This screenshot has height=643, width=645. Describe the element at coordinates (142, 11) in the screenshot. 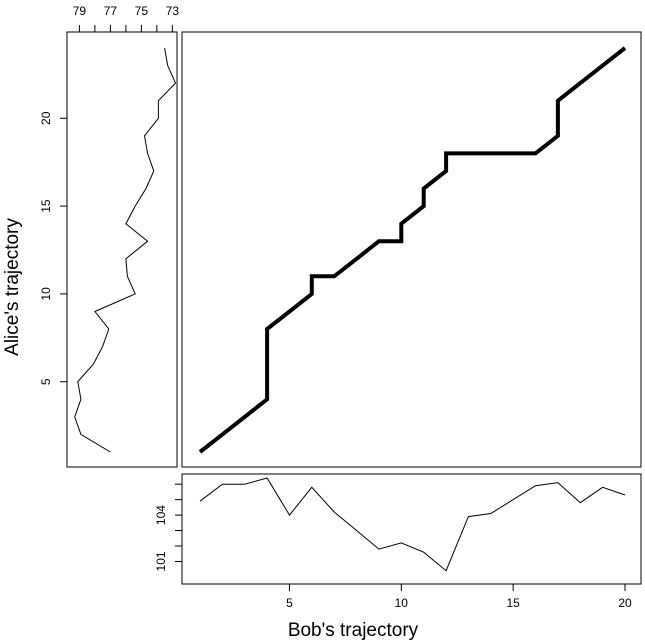

I see `left-top-tick-label: 75` at that location.